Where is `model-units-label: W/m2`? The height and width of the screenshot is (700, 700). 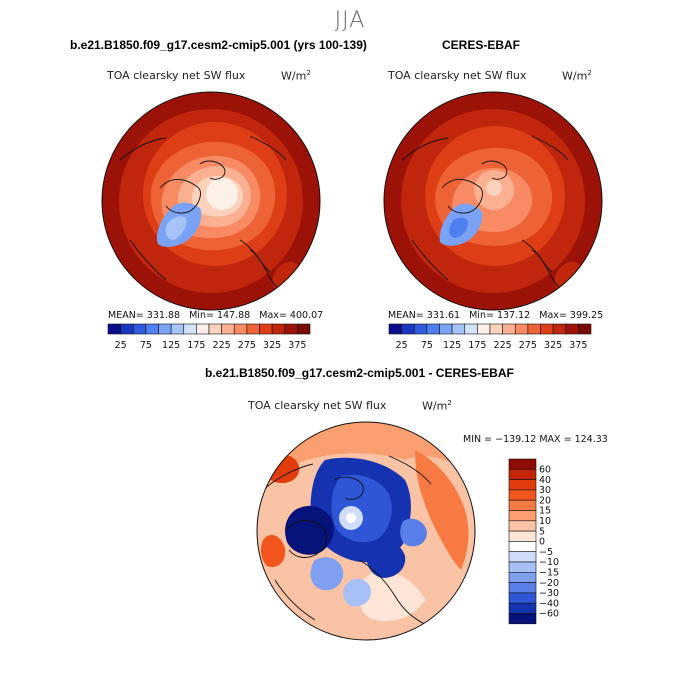 model-units-label: W/m2 is located at coordinates (296, 76).